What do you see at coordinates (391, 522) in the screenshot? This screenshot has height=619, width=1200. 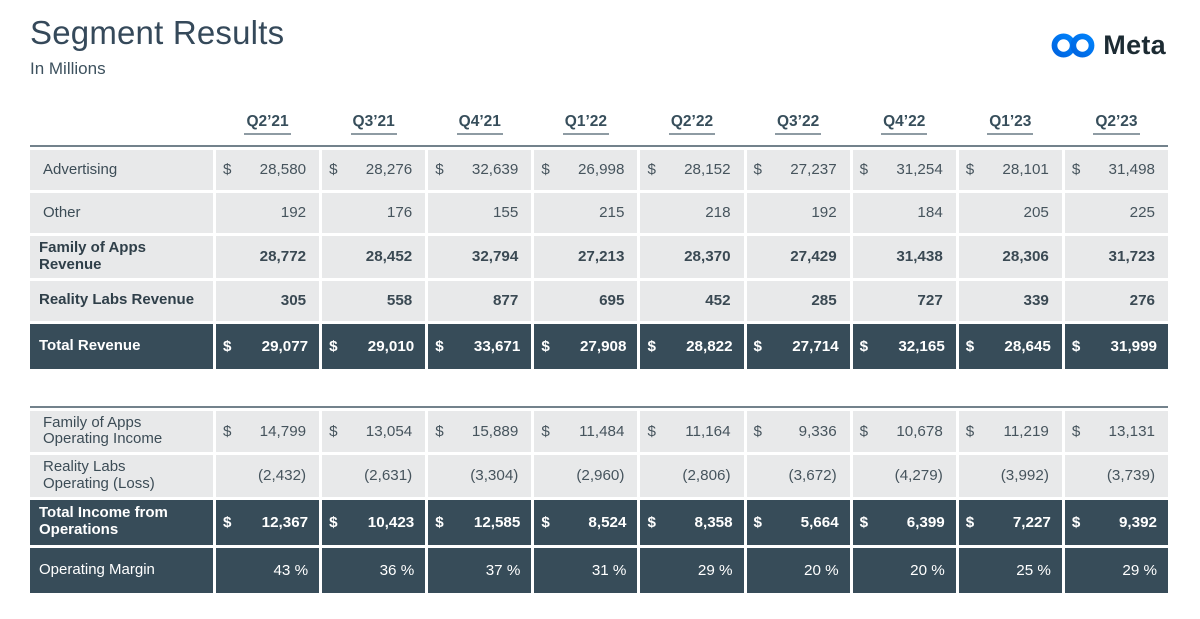 I see `cell-value: 10,423` at bounding box center [391, 522].